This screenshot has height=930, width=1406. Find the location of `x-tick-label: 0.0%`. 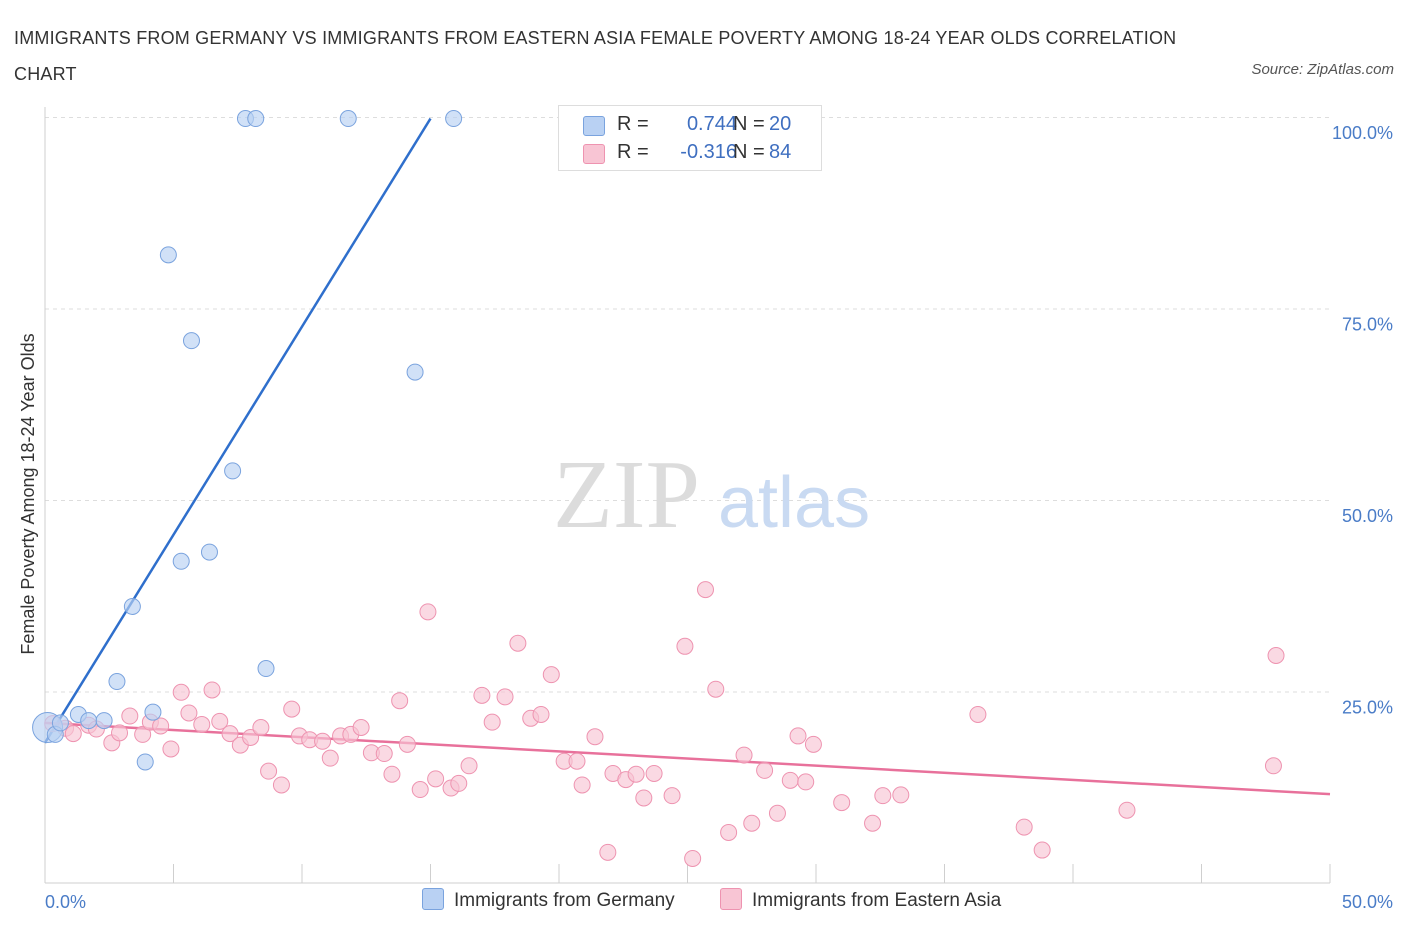

x-tick-label: 0.0% is located at coordinates (65, 902).